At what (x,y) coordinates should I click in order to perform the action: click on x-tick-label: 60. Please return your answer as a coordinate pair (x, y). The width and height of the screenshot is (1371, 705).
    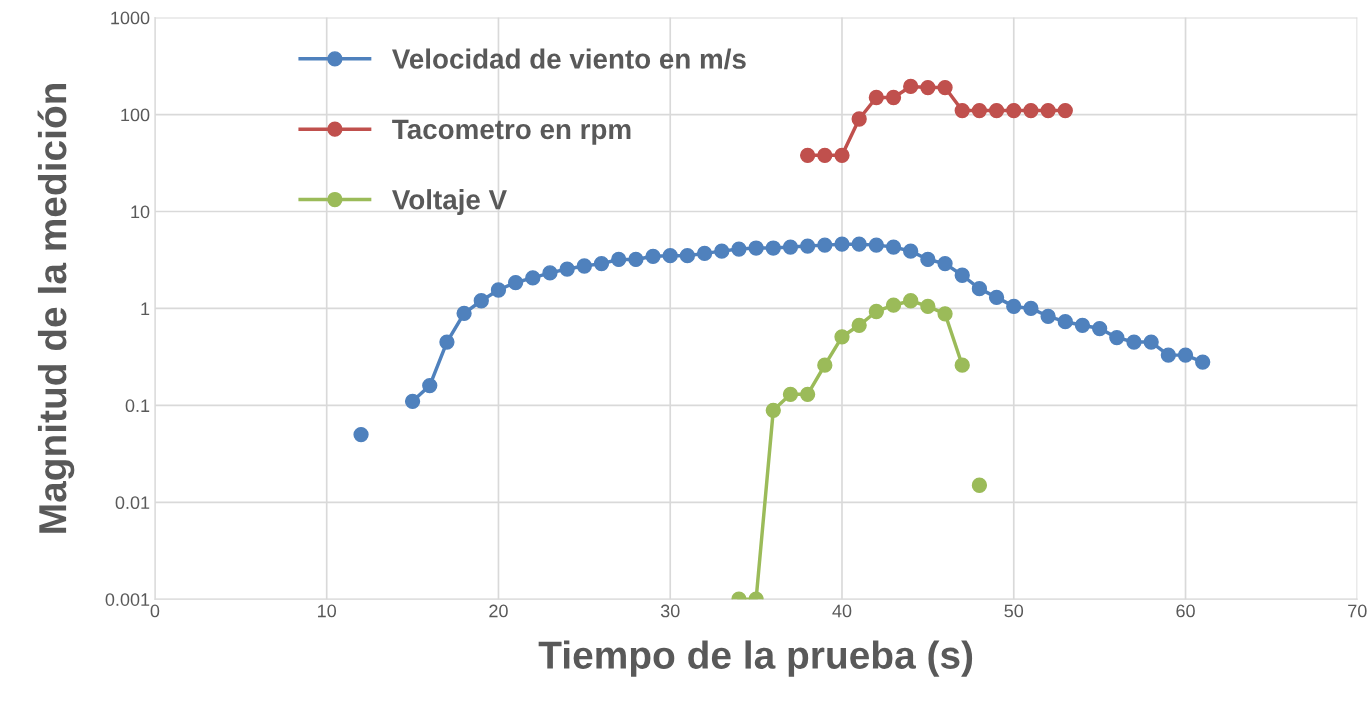
    Looking at the image, I should click on (1185, 611).